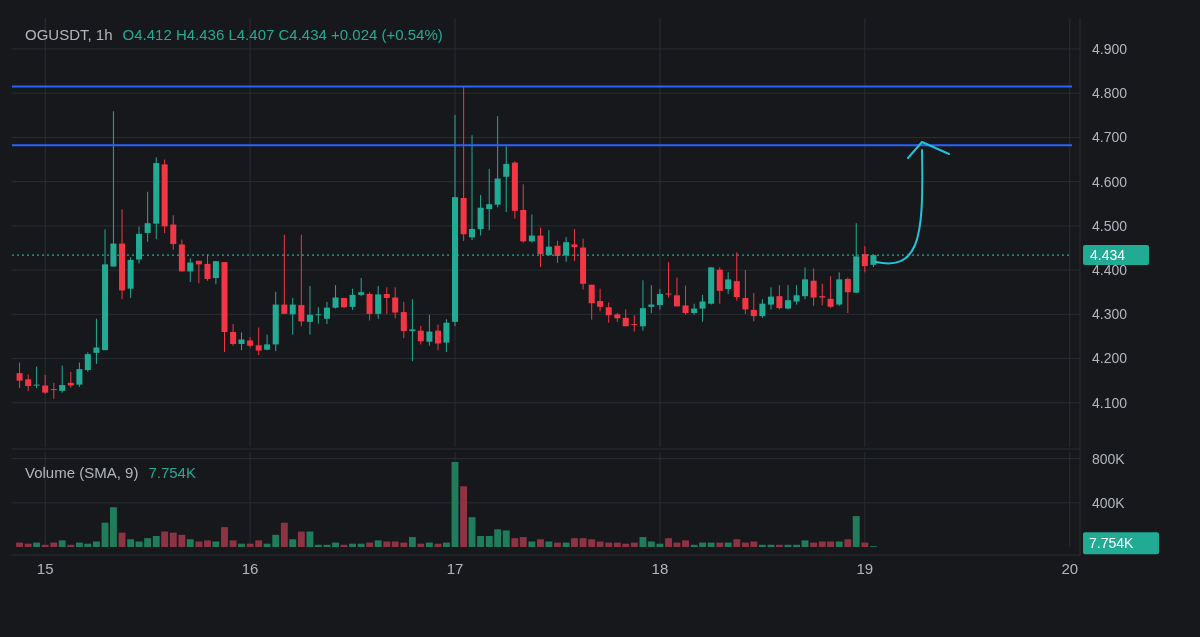 Image resolution: width=1200 pixels, height=637 pixels. What do you see at coordinates (1111, 543) in the screenshot?
I see `text: 7.754K` at bounding box center [1111, 543].